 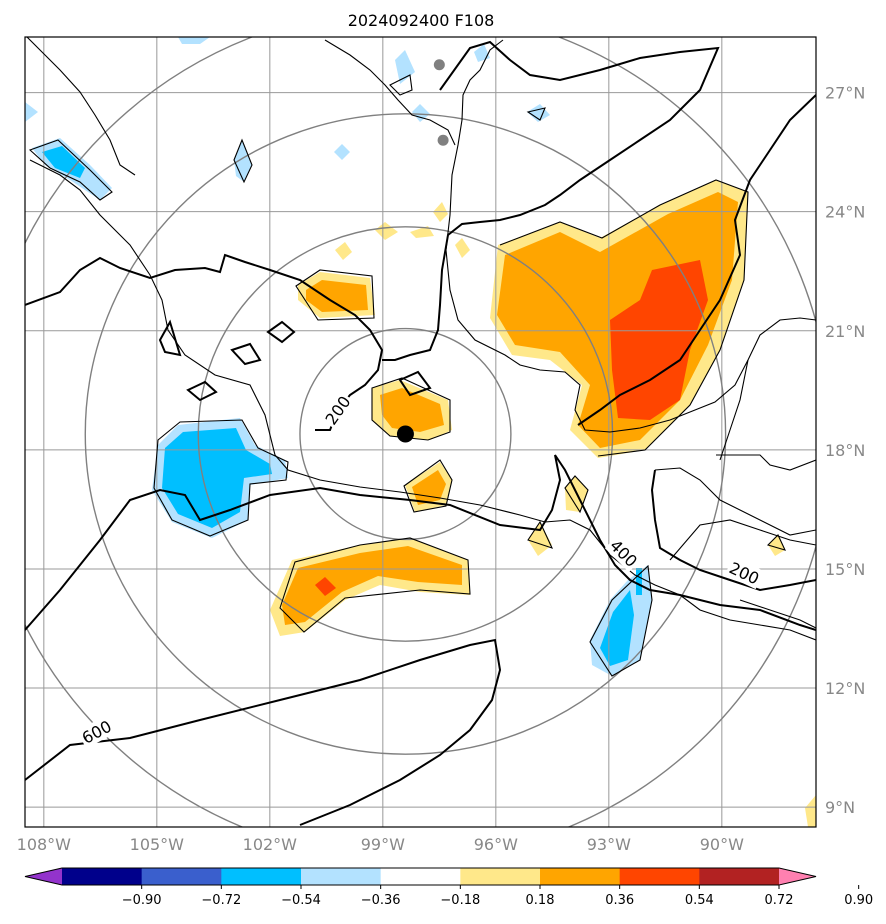 I want to click on figure-title: 2024092400 F108, so click(x=421, y=20).